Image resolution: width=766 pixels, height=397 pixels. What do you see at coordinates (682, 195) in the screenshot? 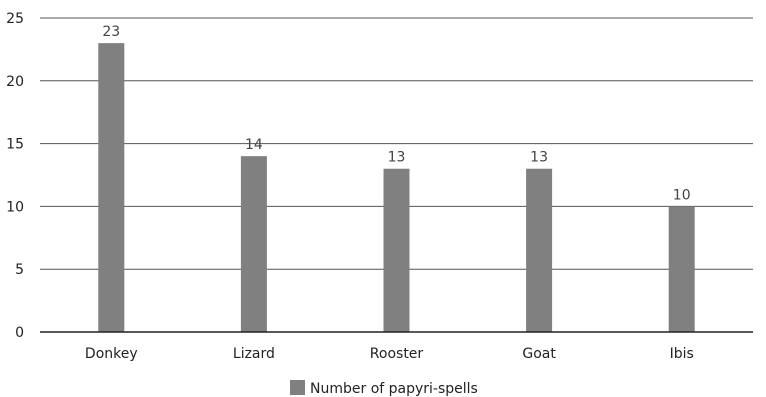
I see `data-label: 10` at bounding box center [682, 195].